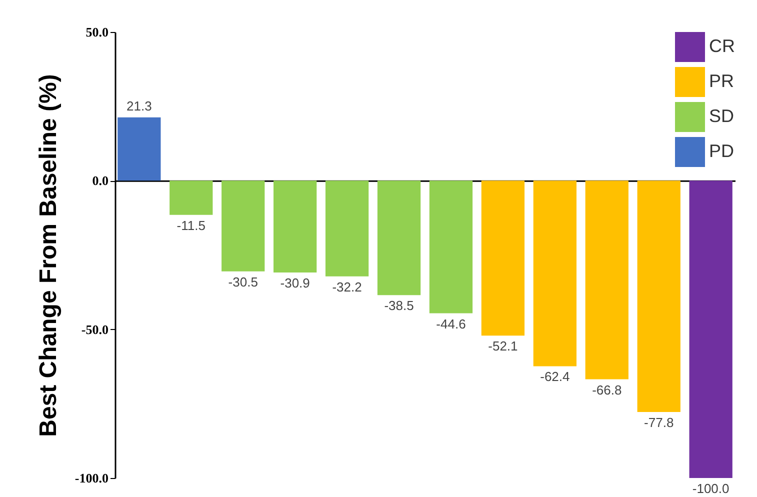  What do you see at coordinates (659, 422) in the screenshot?
I see `data-label: -77.8` at bounding box center [659, 422].